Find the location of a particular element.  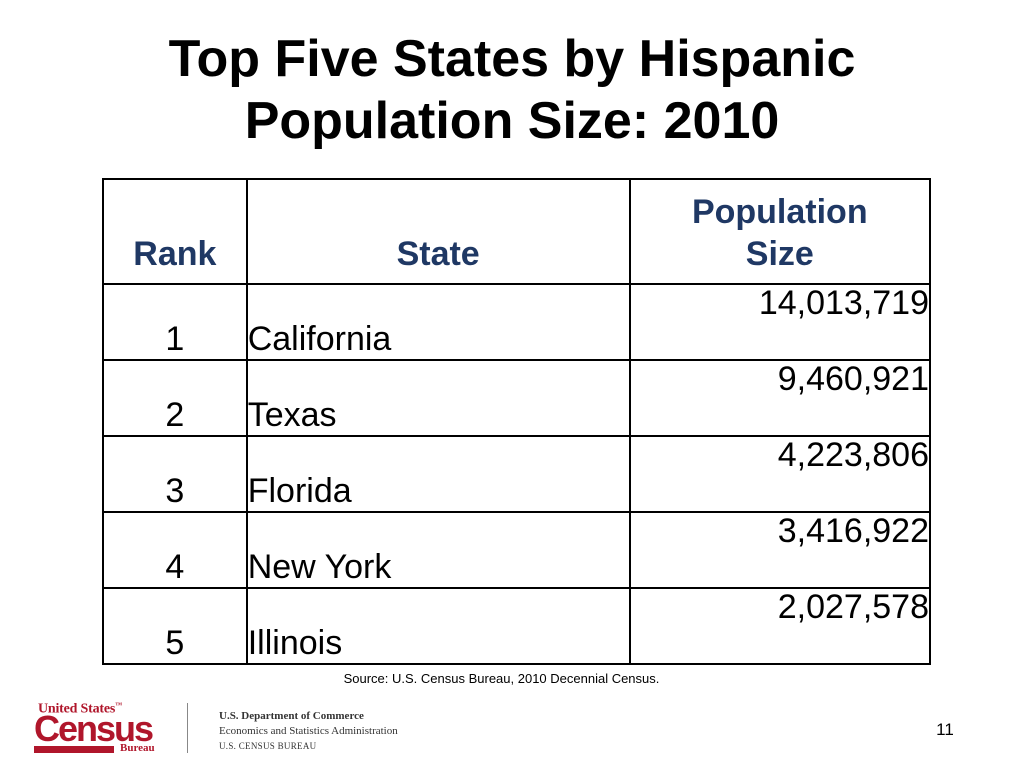

state-cell: California is located at coordinates (438, 322).